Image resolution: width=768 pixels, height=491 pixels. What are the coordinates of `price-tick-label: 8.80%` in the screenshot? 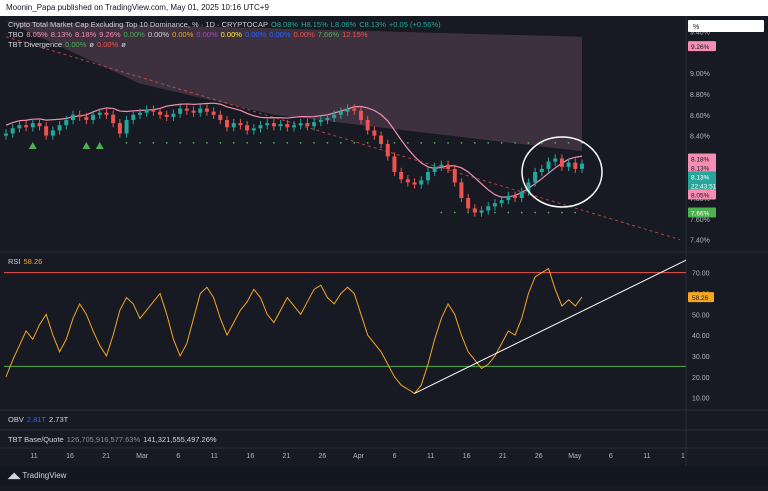 It's located at (700, 95).